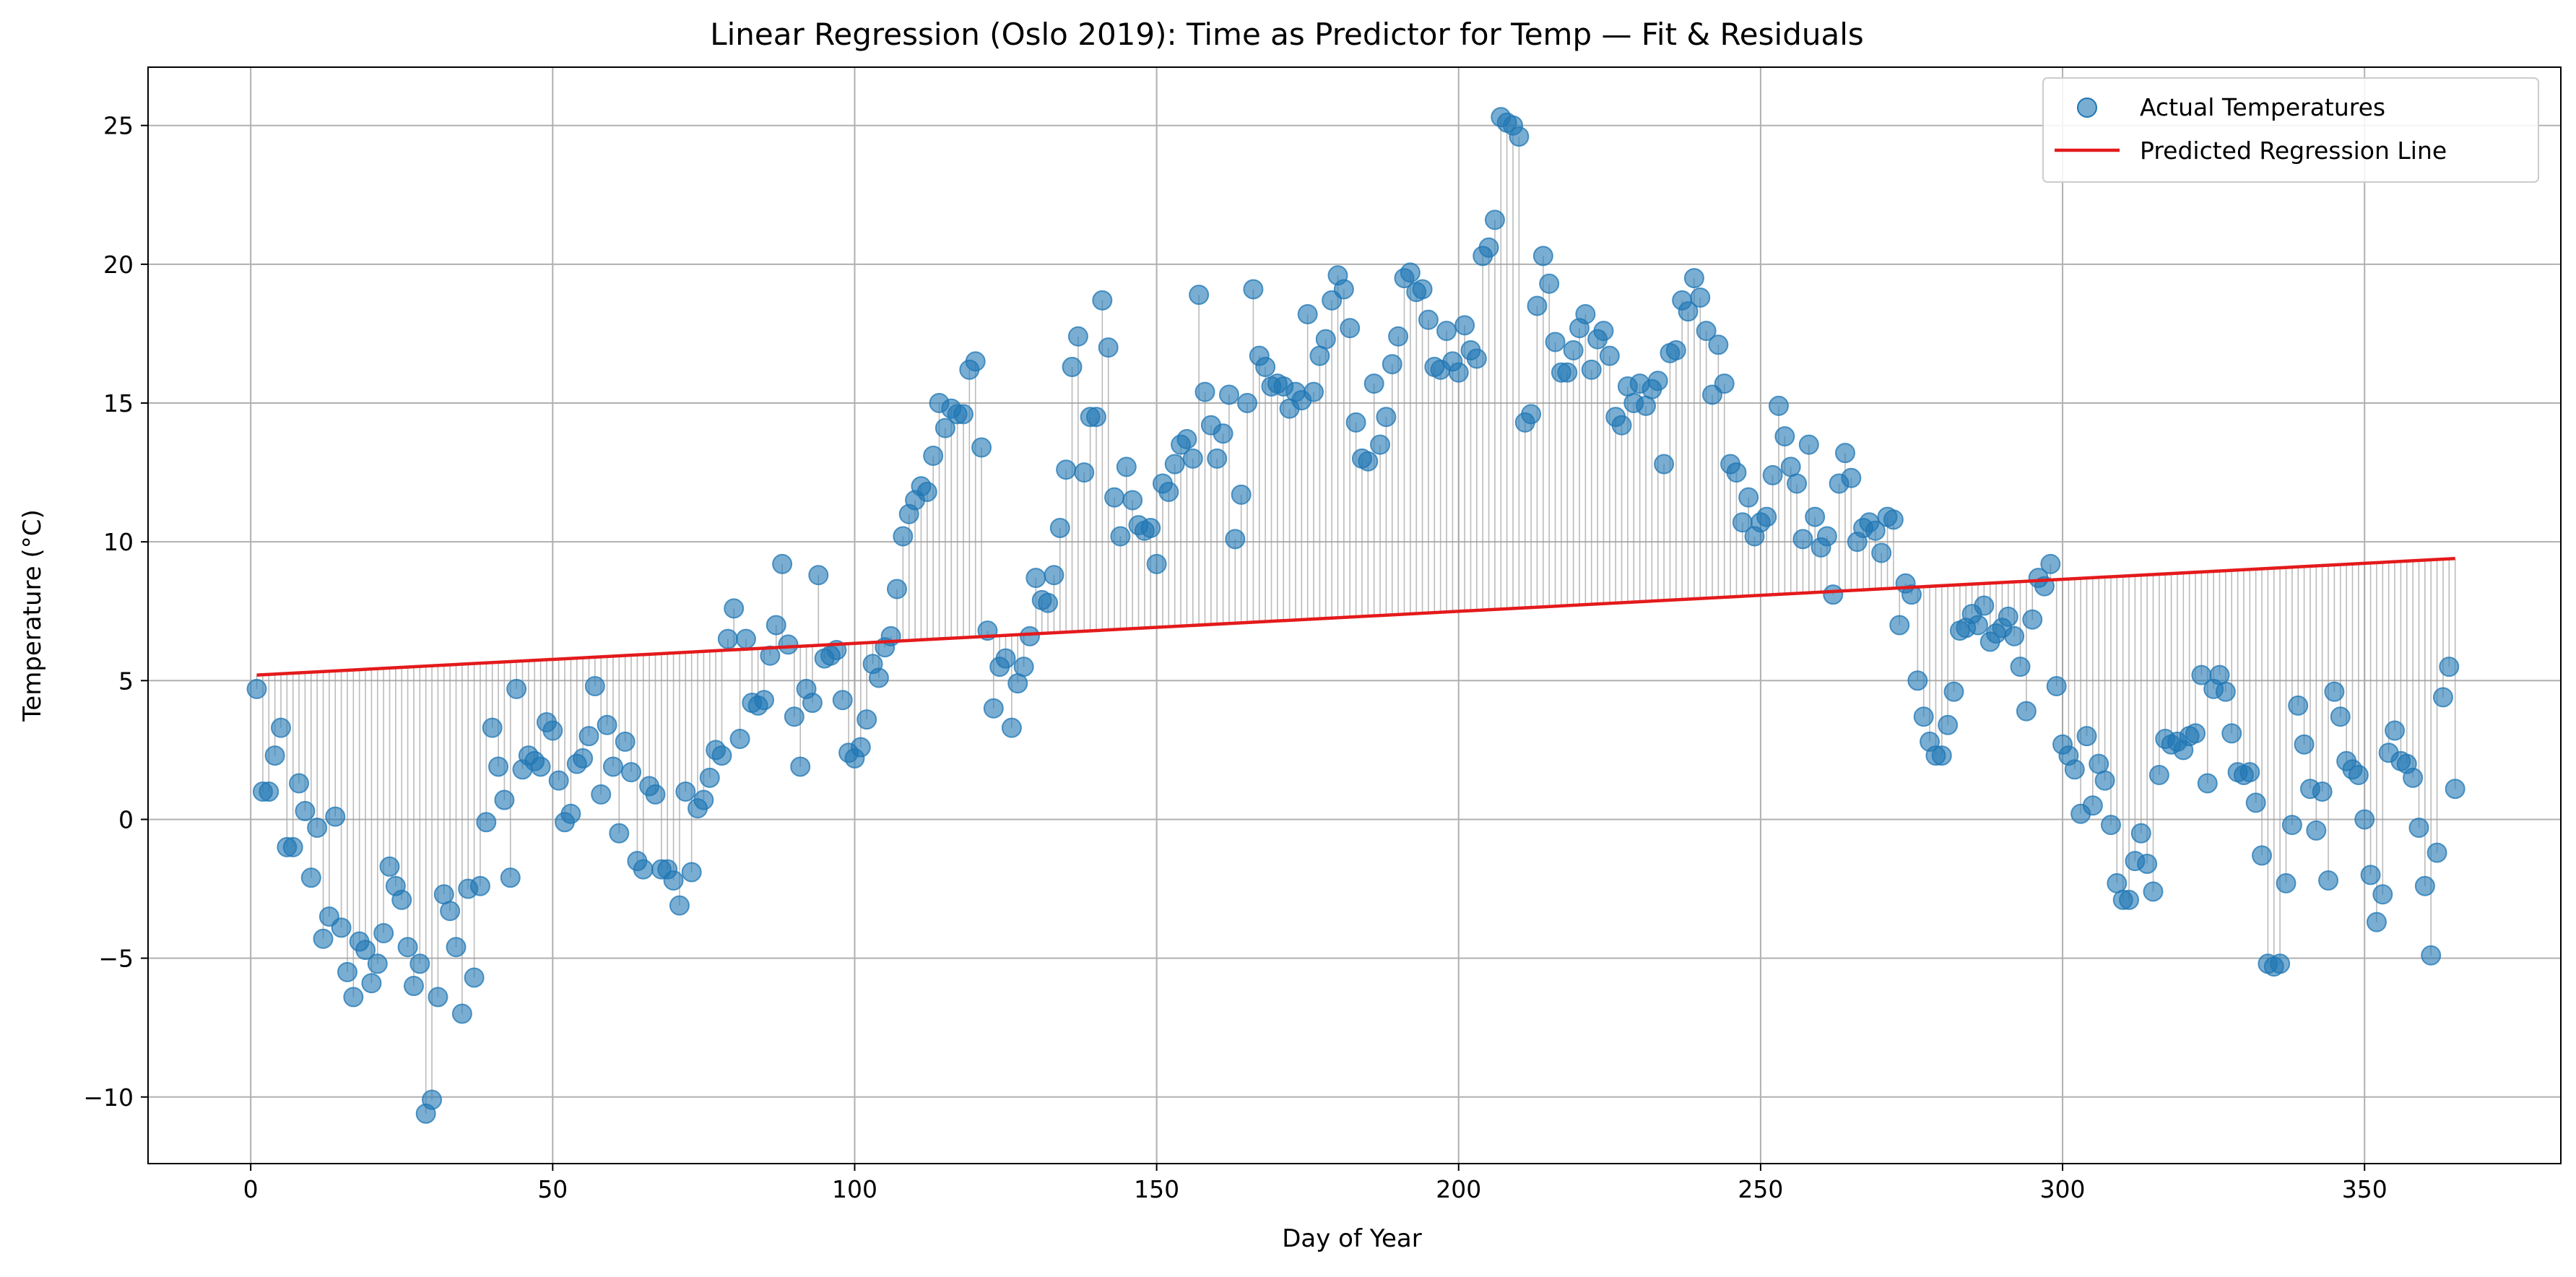  I want to click on y-axis-label: Temperature (°C), so click(32, 615).